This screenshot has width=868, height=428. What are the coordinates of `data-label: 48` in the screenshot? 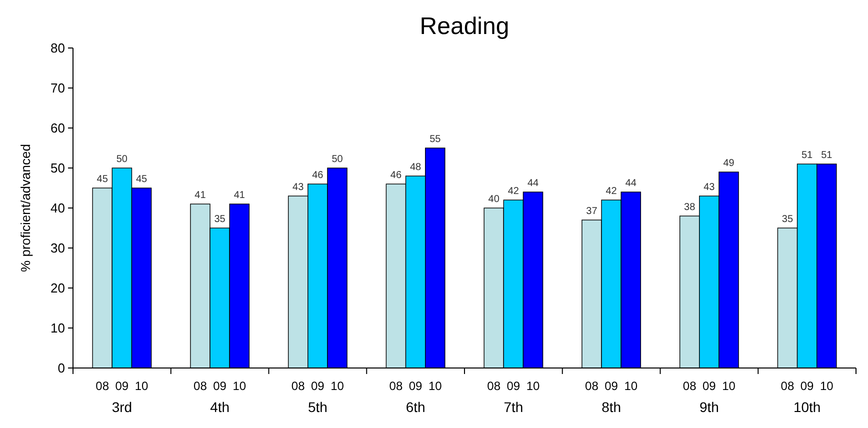 It's located at (416, 167).